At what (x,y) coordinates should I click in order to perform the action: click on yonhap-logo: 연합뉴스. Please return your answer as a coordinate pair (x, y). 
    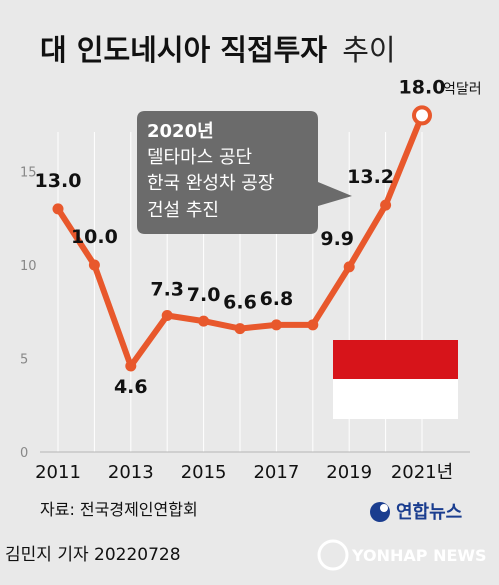
    Looking at the image, I should click on (416, 512).